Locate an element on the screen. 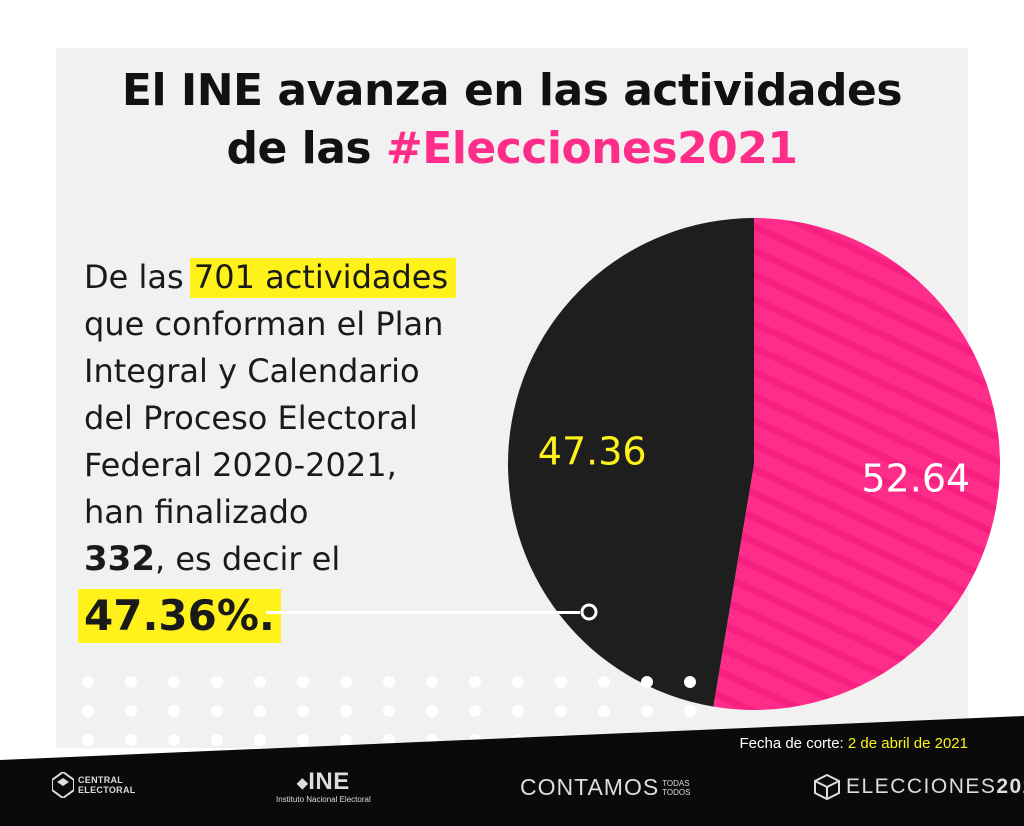 The width and height of the screenshot is (1024, 826). elecciones-text: ELECCIONES is located at coordinates (921, 786).